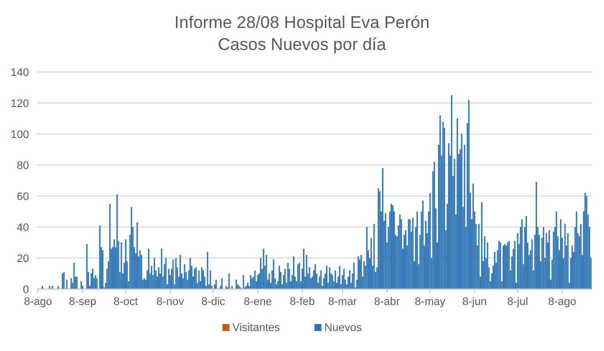 The image size is (604, 351). Describe the element at coordinates (256, 328) in the screenshot. I see `legend-label: Visitantes` at that location.